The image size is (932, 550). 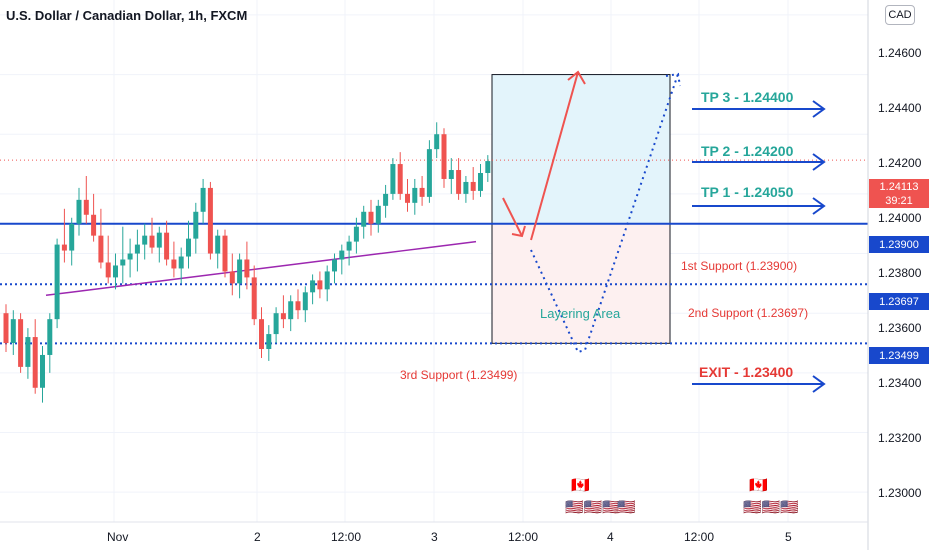 What do you see at coordinates (580, 313) in the screenshot?
I see `layering-area-label: Layering Area` at bounding box center [580, 313].